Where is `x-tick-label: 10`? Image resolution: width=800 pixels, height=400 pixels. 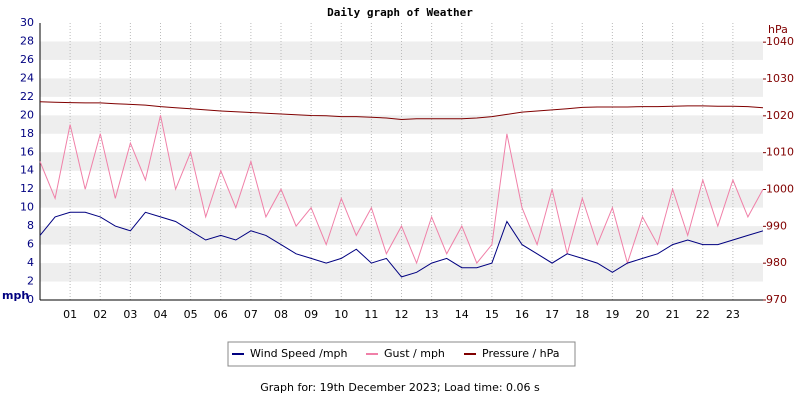
x-tick-label: 10 is located at coordinates (341, 314).